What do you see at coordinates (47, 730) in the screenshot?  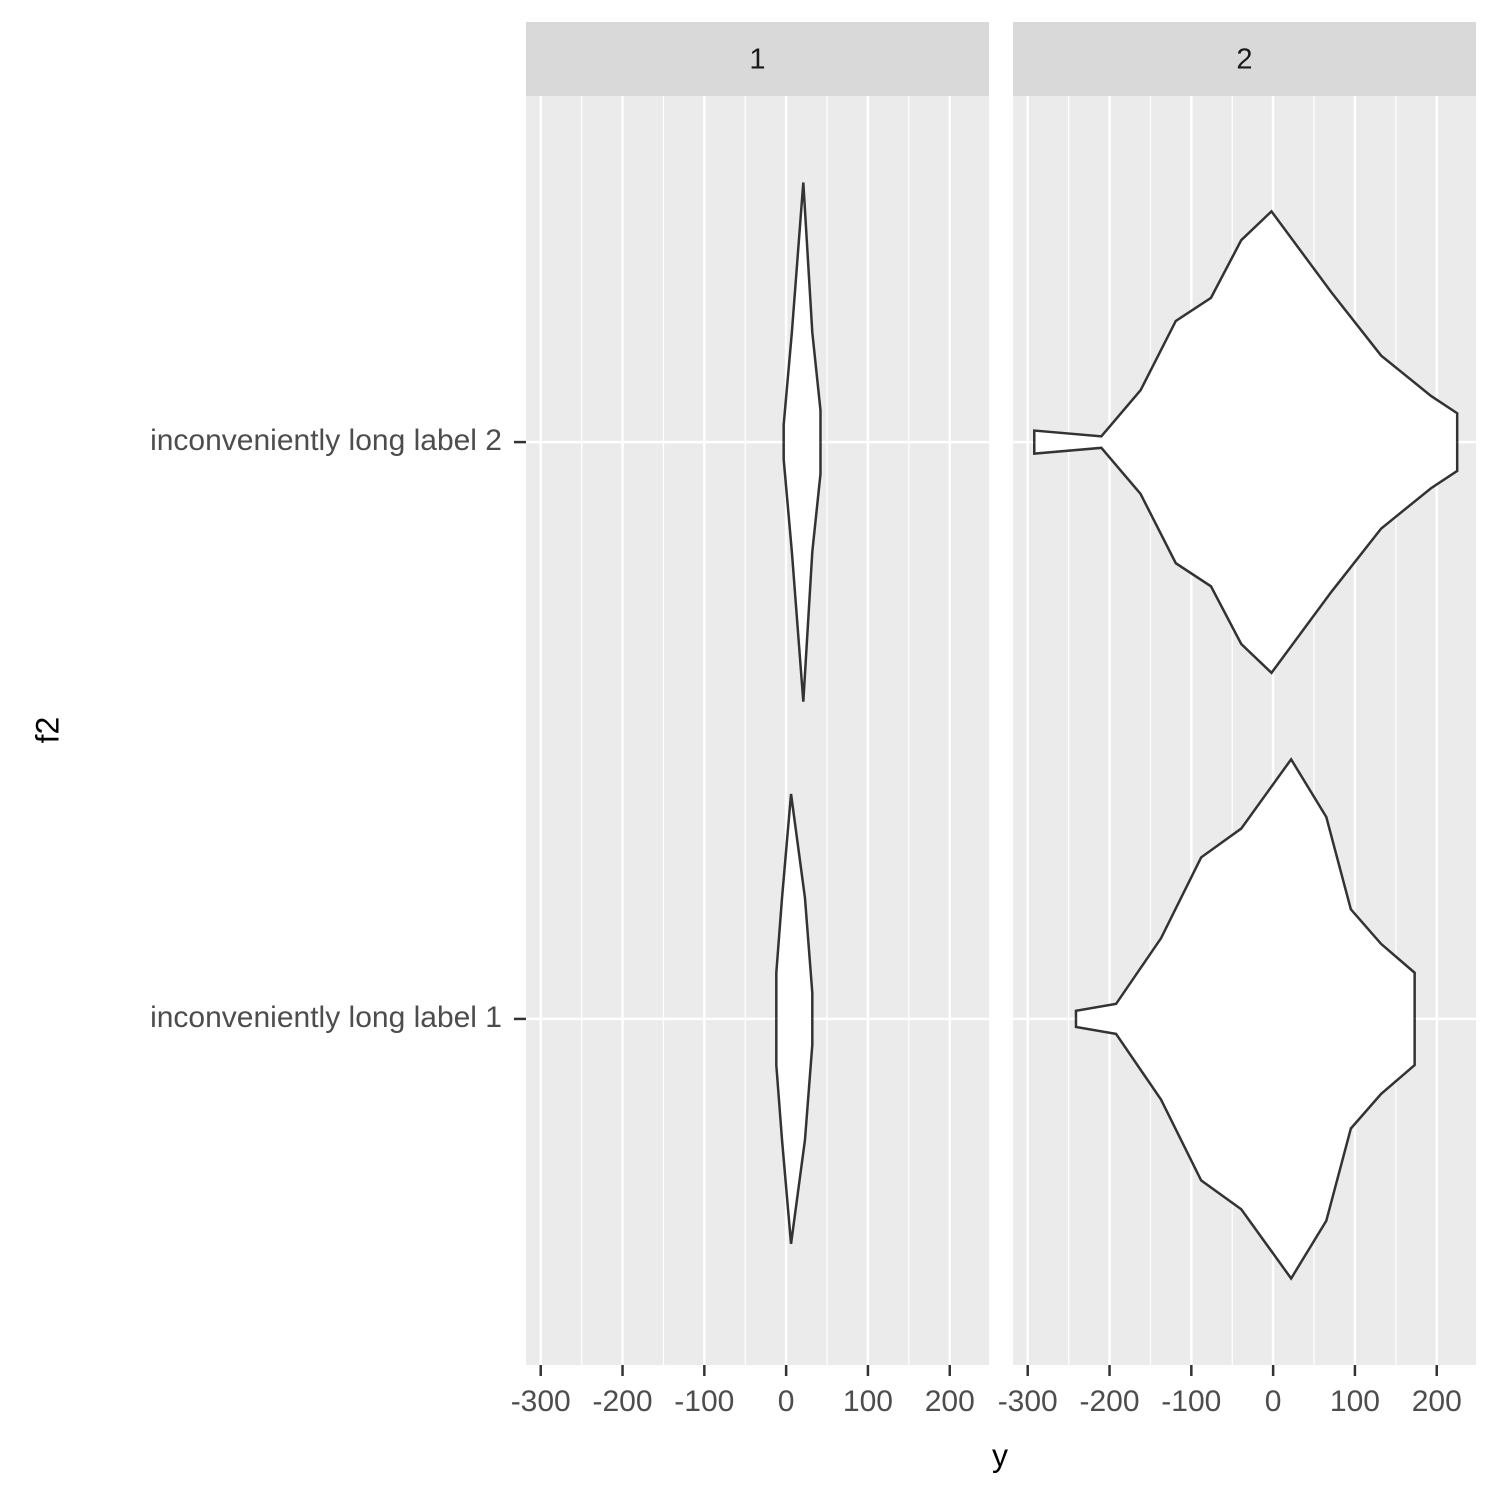 I see `y-axis-label: f2` at bounding box center [47, 730].